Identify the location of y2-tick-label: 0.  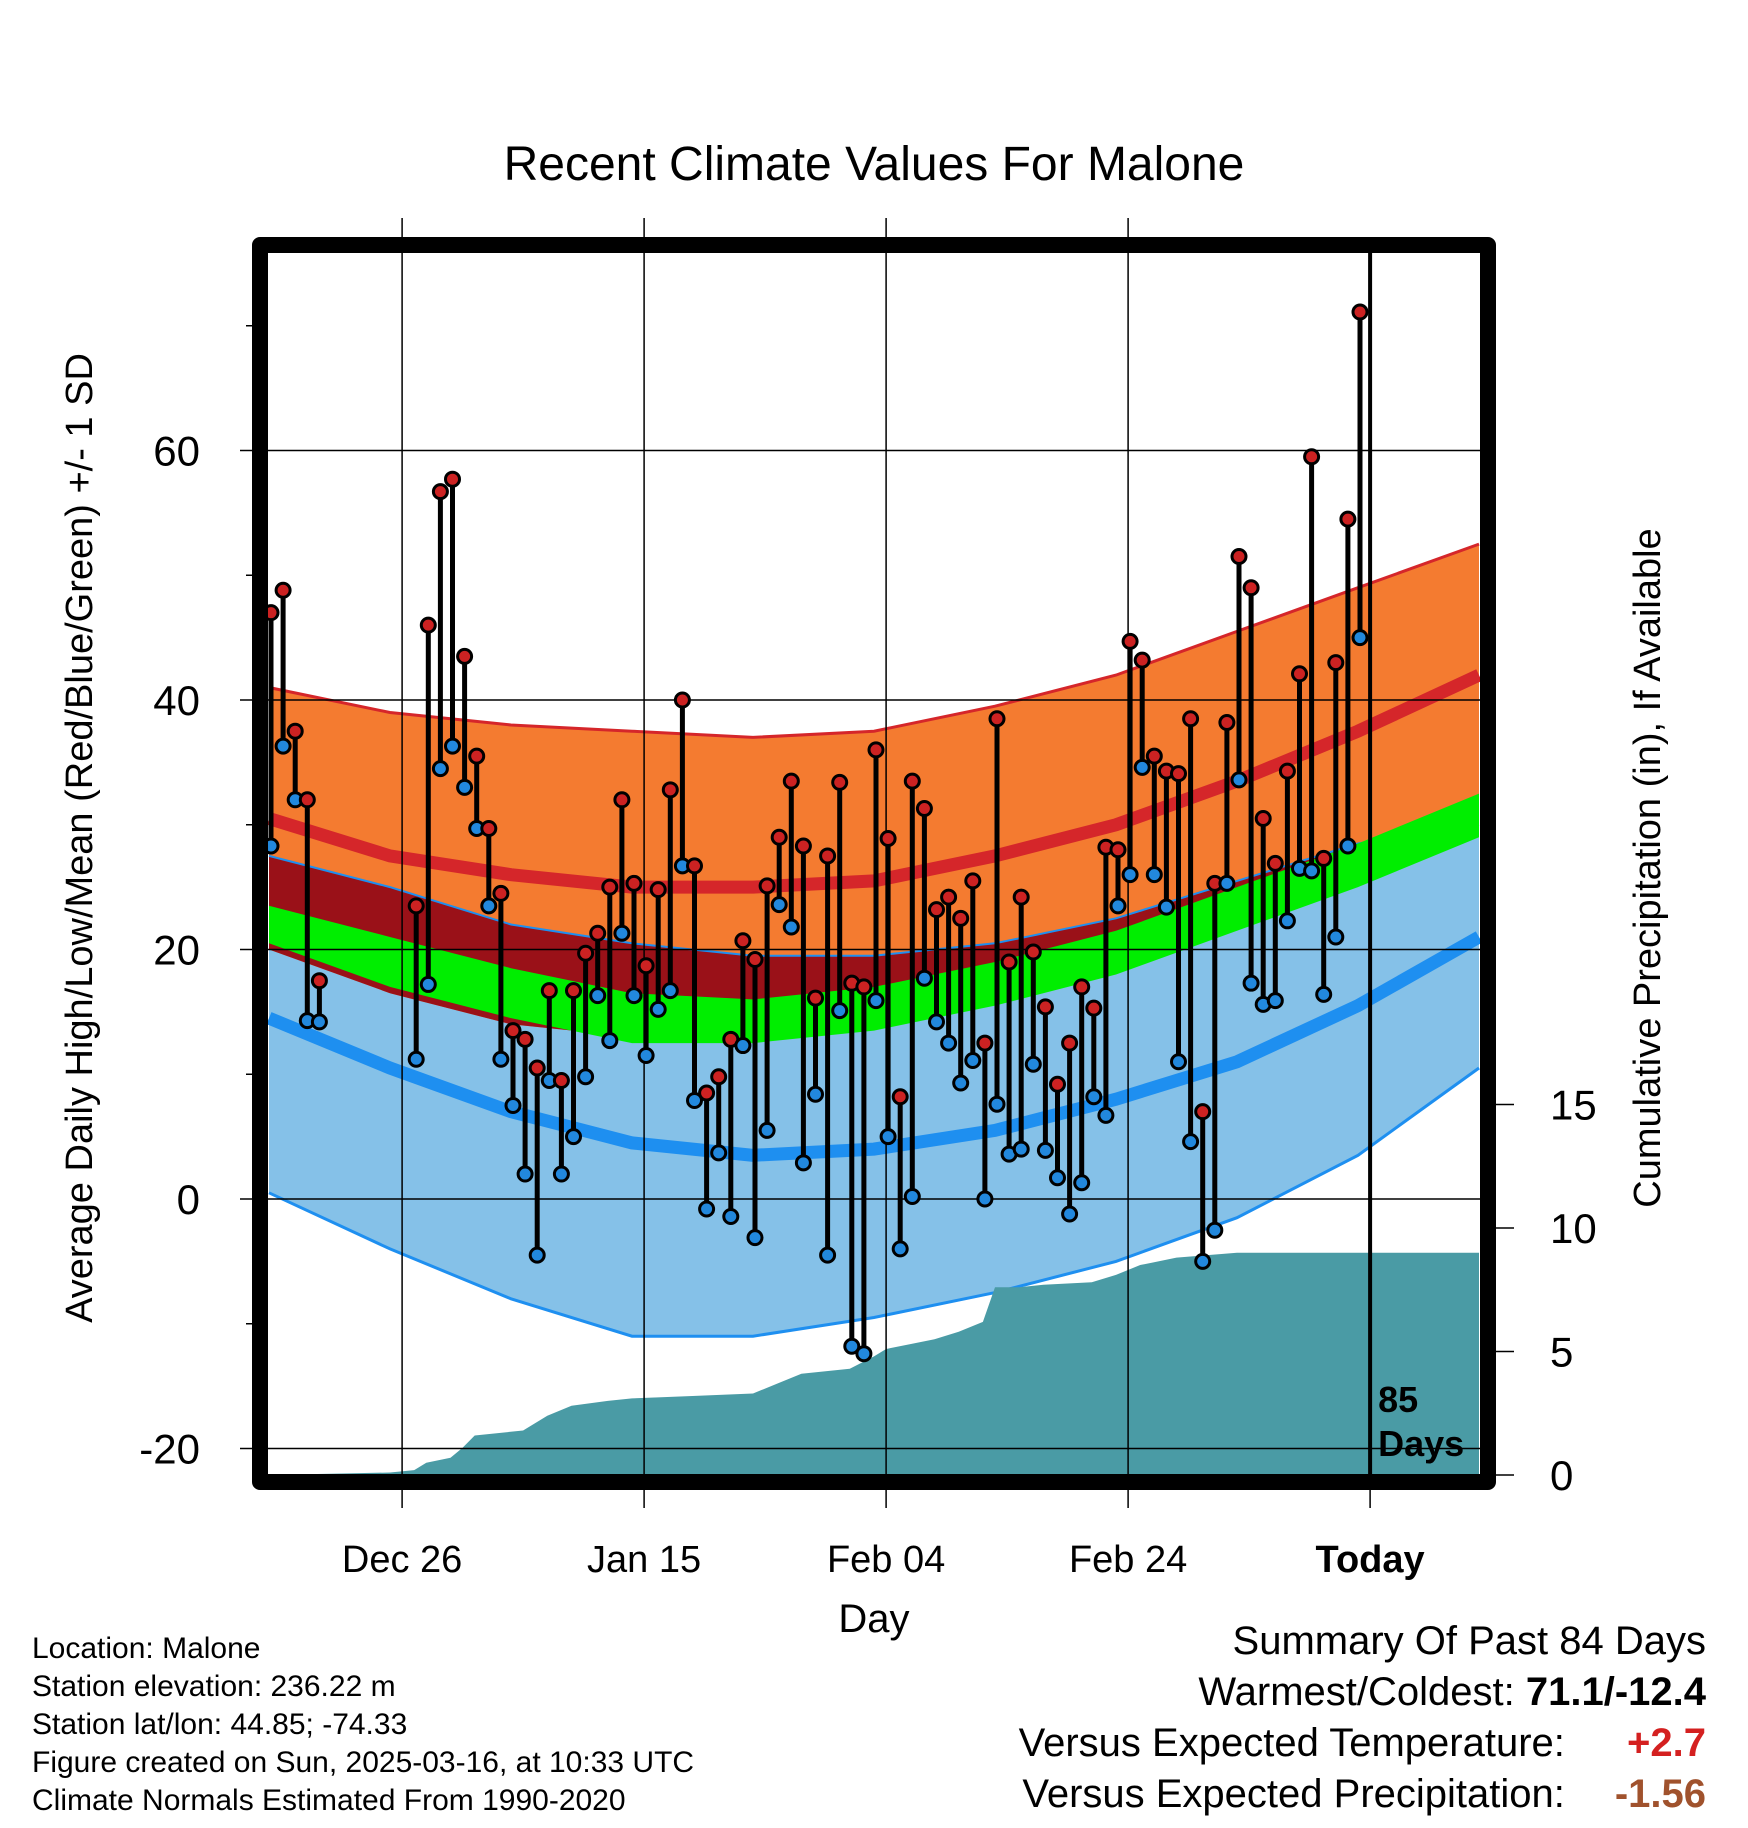
(1561, 1475).